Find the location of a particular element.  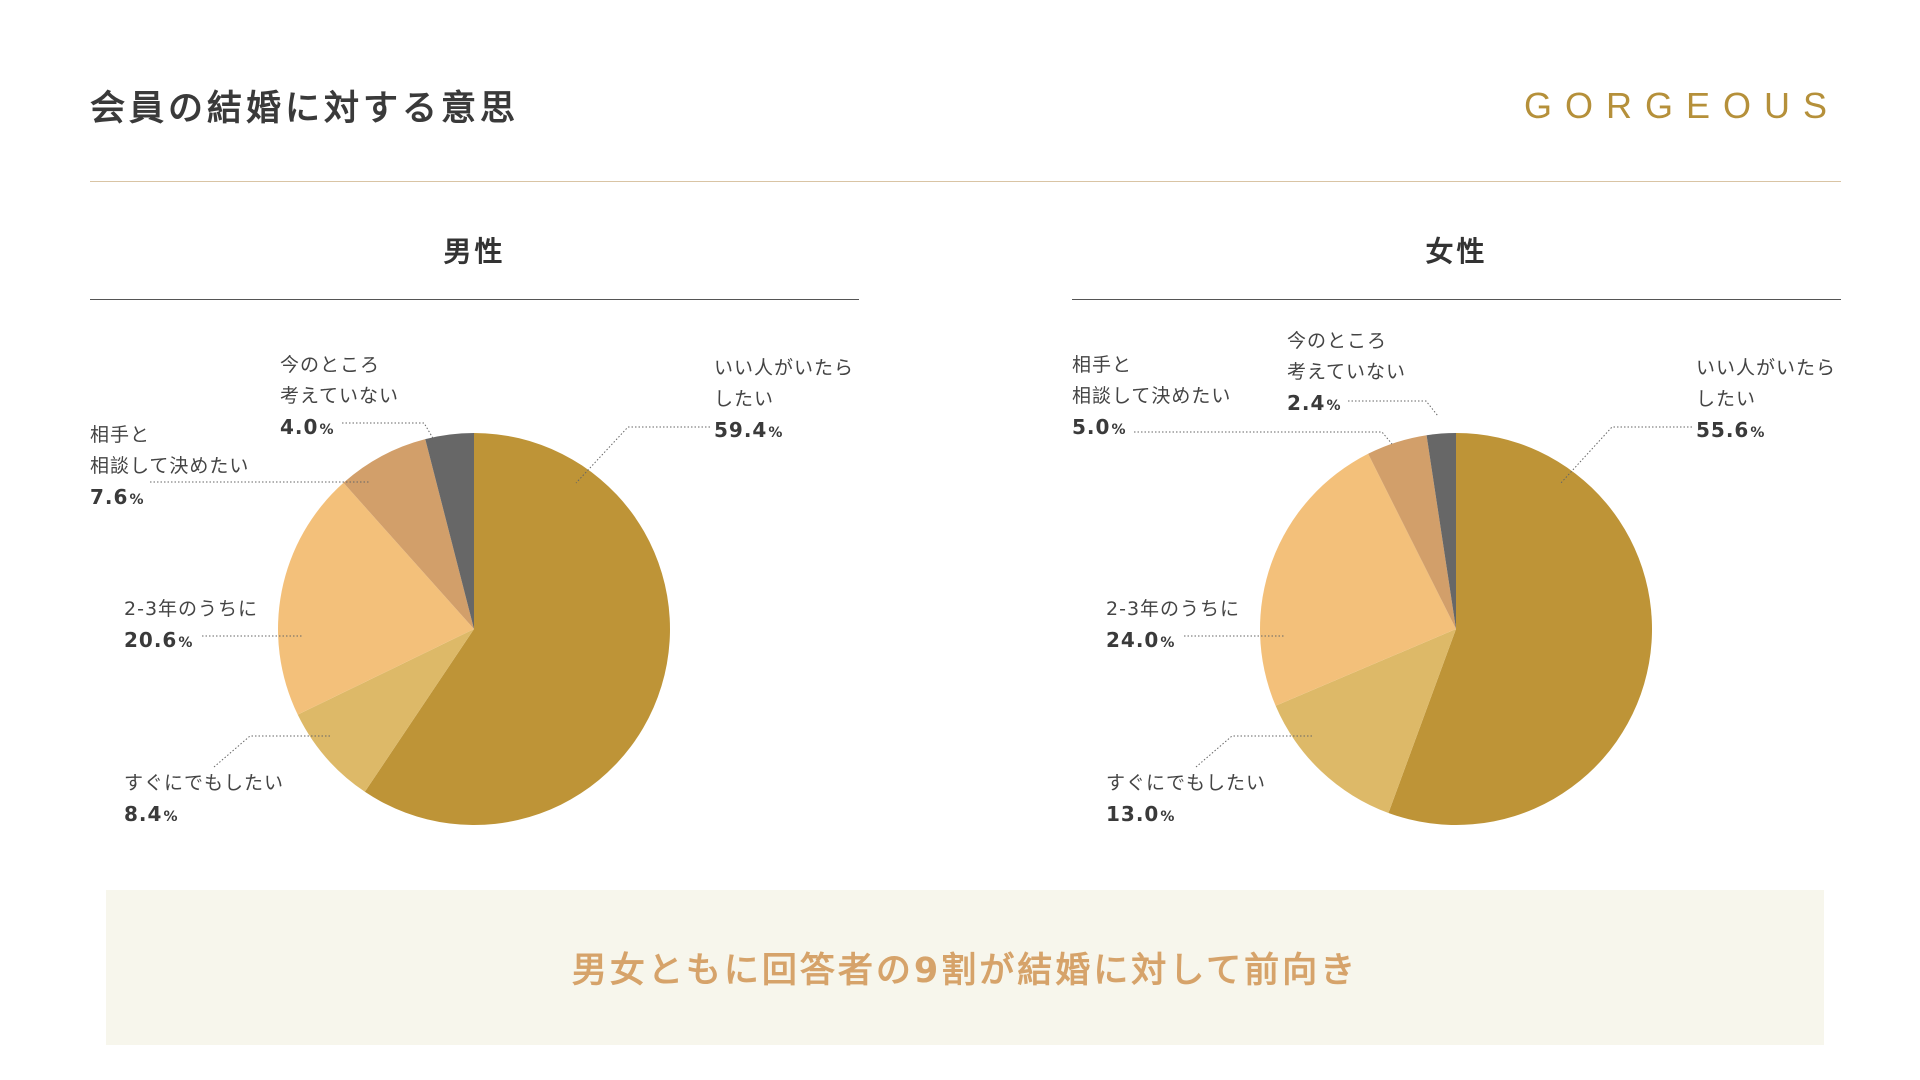

female-label-ii-hito: いい人がいたら したい 55.6% is located at coordinates (1766, 401).